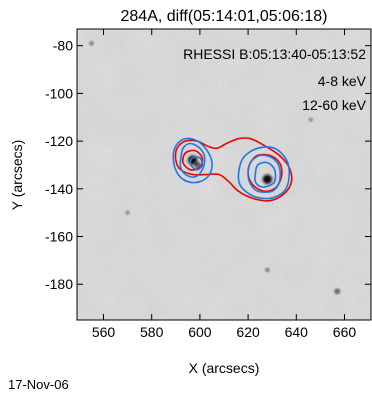  Describe the element at coordinates (59, 93) in the screenshot. I see `y-tick-label: -100` at that location.